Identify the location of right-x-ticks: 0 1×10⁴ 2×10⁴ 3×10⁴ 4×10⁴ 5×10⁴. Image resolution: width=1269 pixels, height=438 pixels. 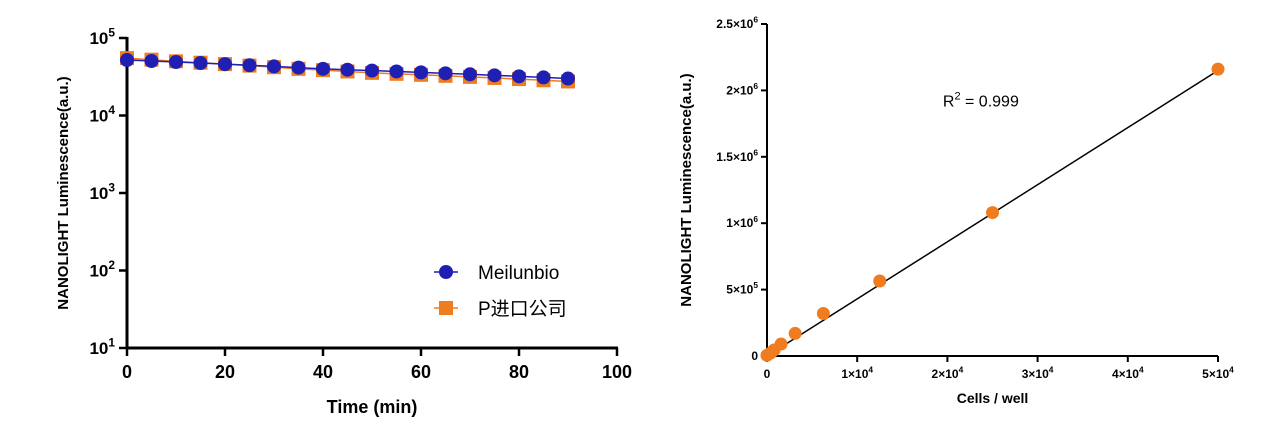
(999, 368).